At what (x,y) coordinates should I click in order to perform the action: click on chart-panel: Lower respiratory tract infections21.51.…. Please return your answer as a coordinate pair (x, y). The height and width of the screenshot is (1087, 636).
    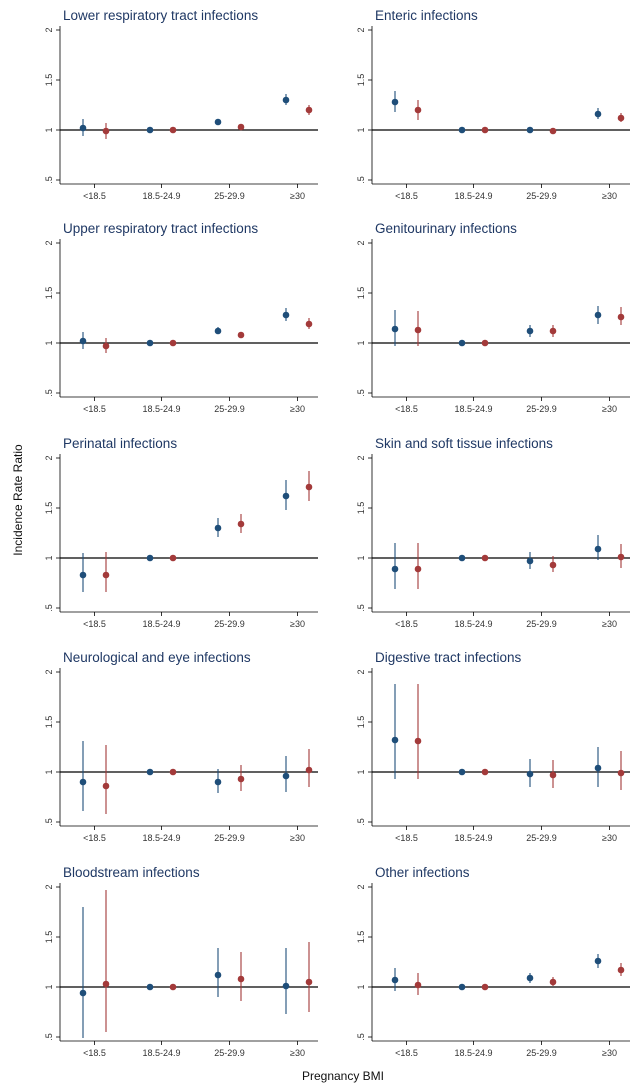
    Looking at the image, I should click on (181, 104).